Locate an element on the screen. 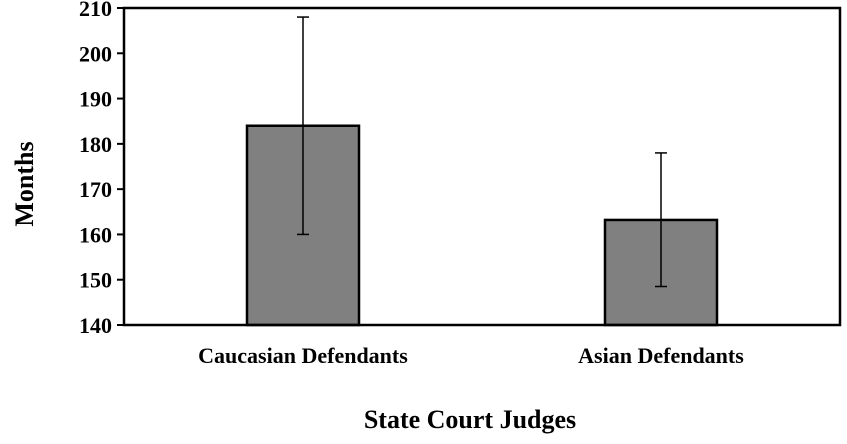 The image size is (847, 444). y-tick-label: 150 is located at coordinates (95, 280).